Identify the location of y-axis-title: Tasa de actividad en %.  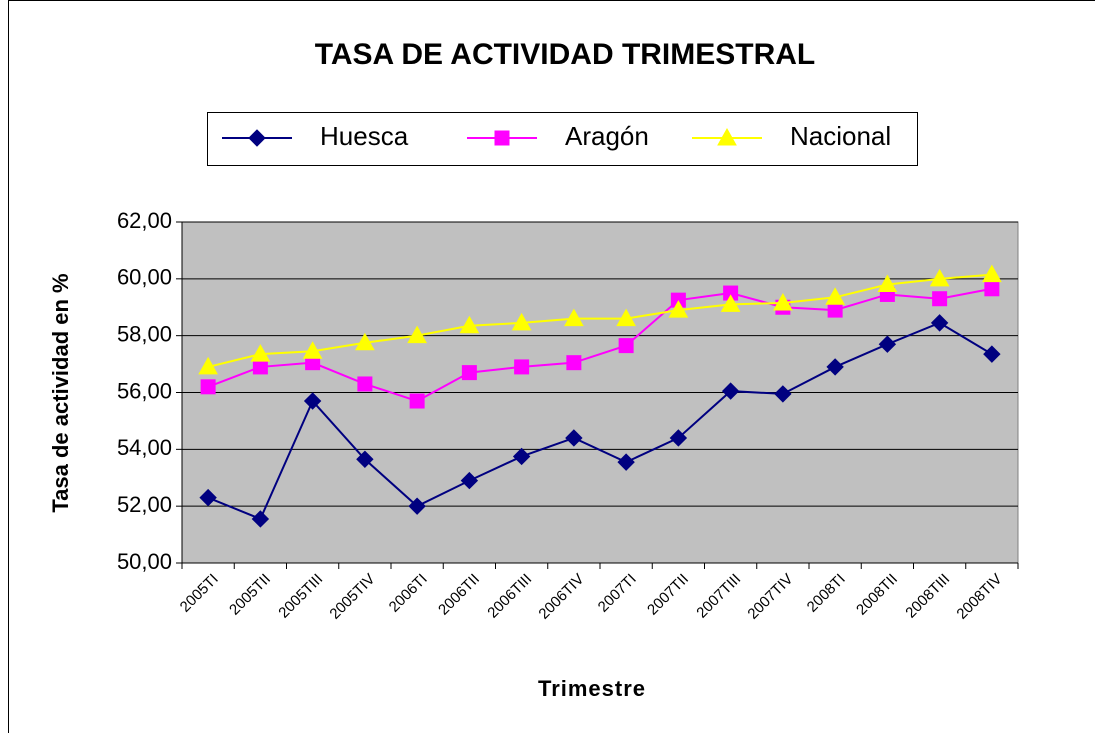
(60, 392).